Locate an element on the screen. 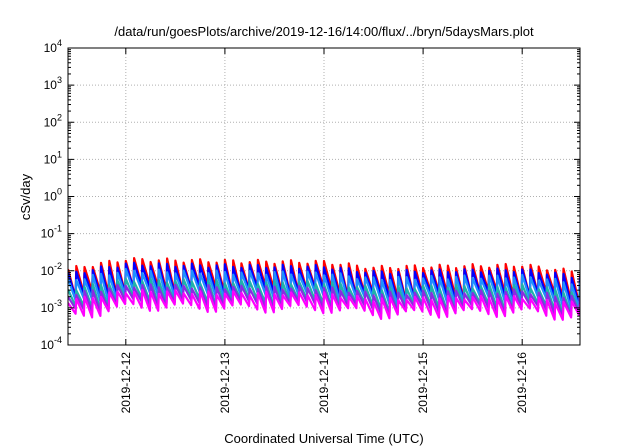 This screenshot has height=448, width=640. y-axis-label: cSv/day is located at coordinates (25, 196).